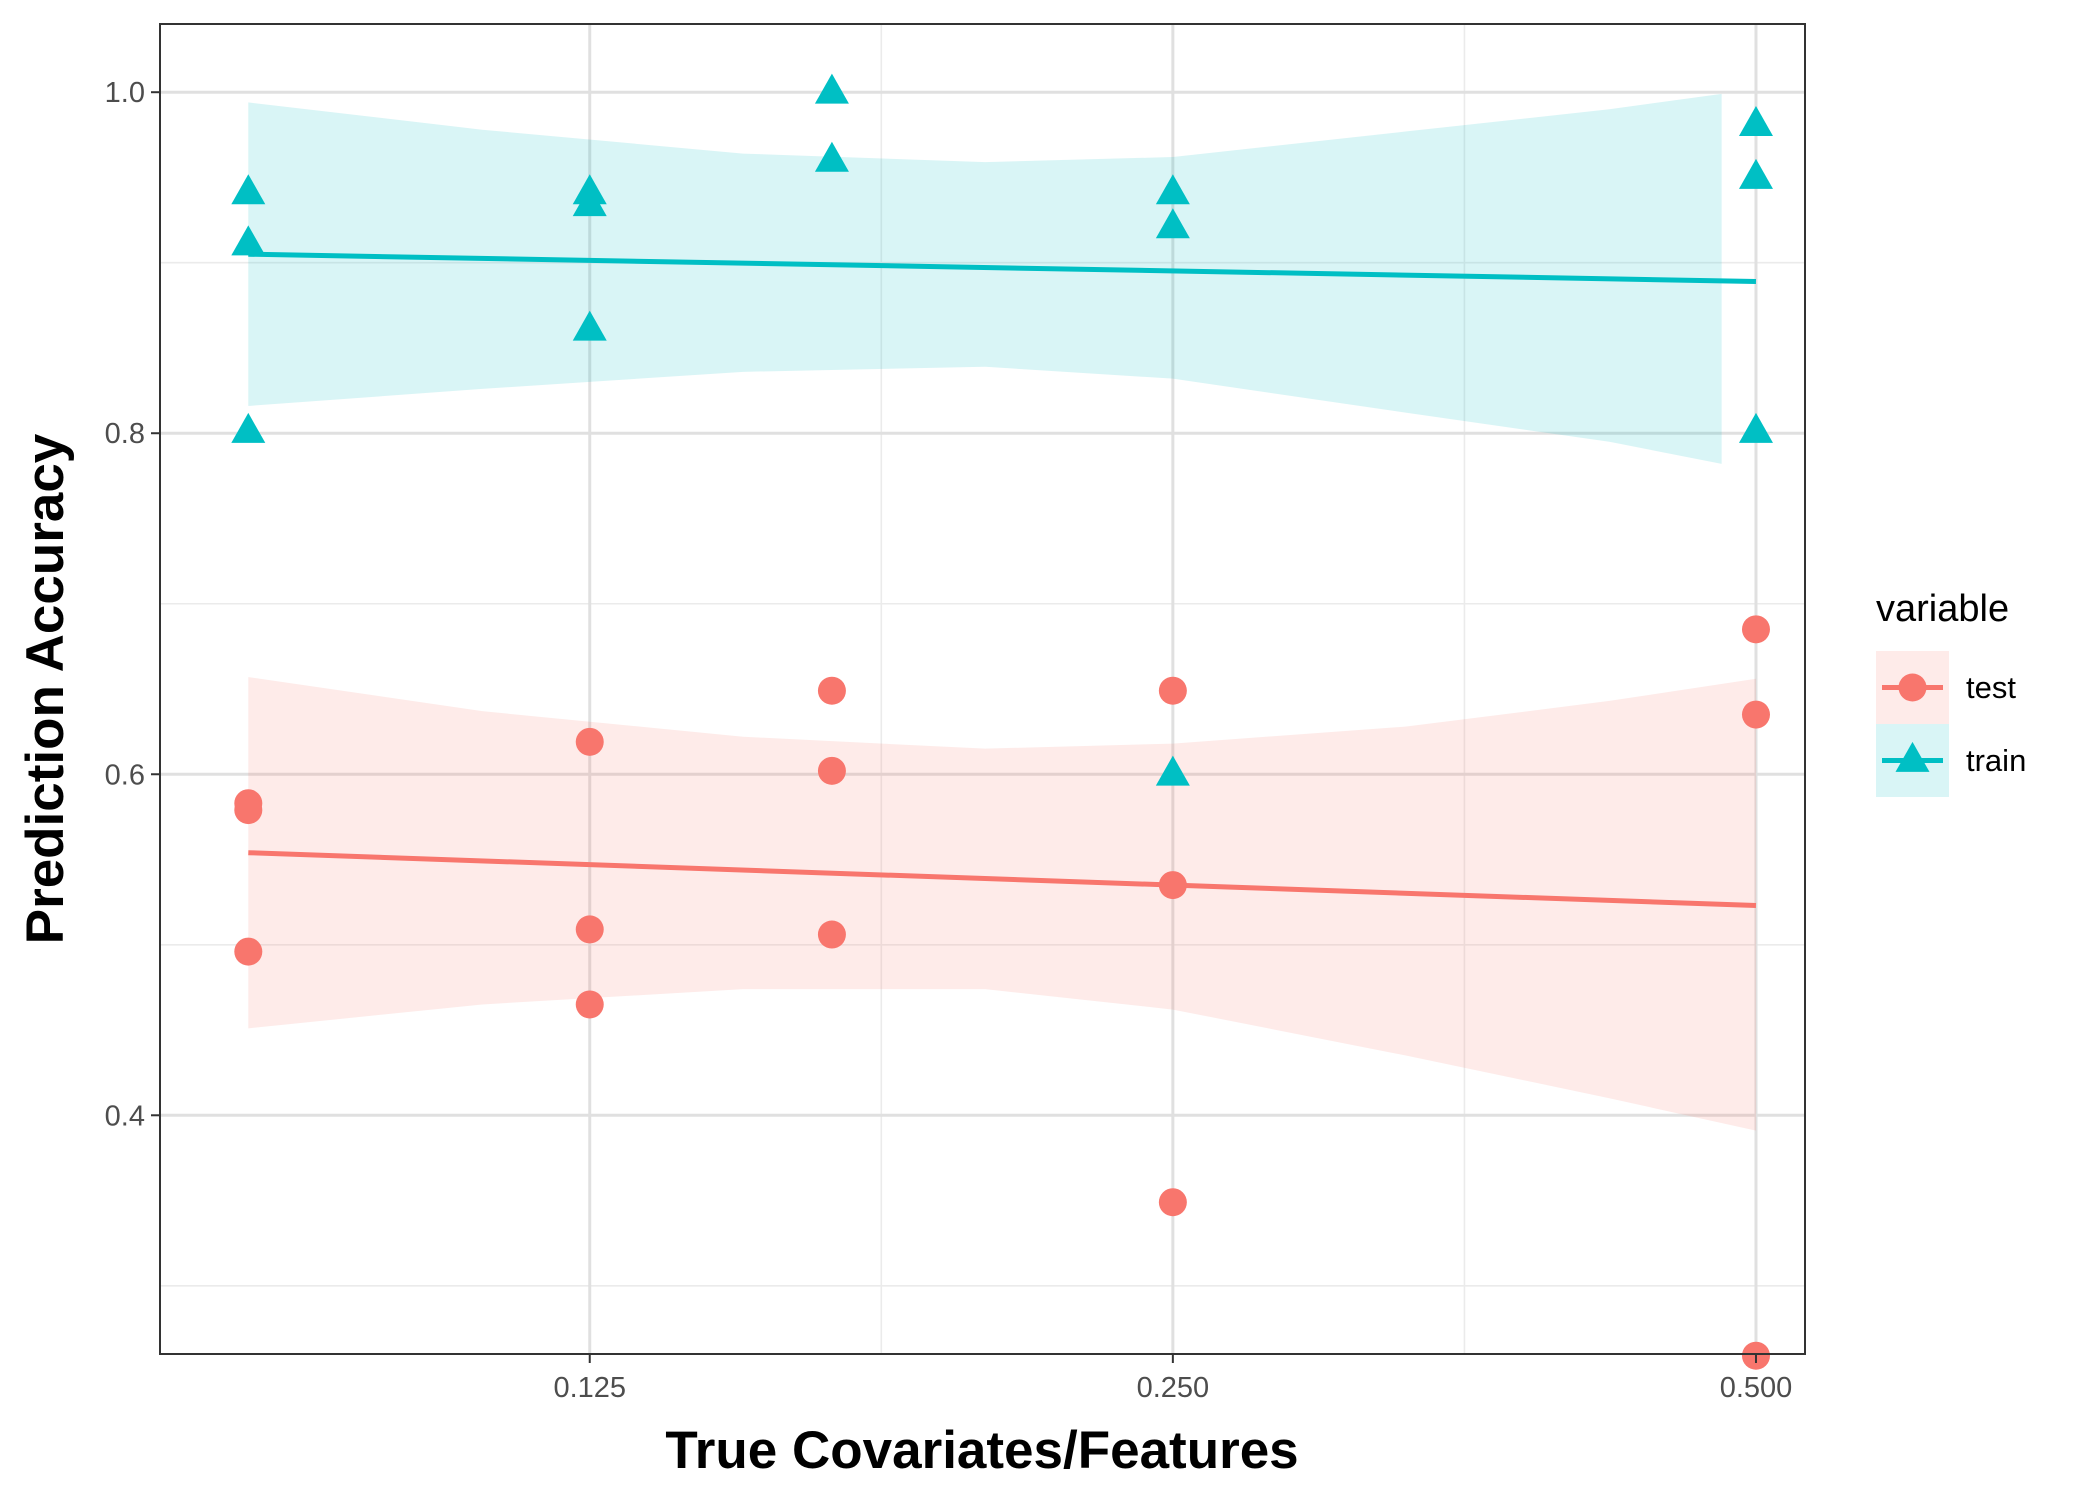 The image size is (2075, 1491). Describe the element at coordinates (1951, 760) in the screenshot. I see `legend-item-train: train` at that location.